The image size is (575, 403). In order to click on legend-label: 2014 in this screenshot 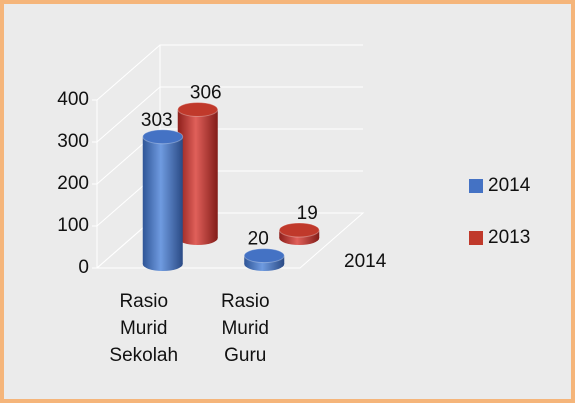, I will do `click(509, 185)`.